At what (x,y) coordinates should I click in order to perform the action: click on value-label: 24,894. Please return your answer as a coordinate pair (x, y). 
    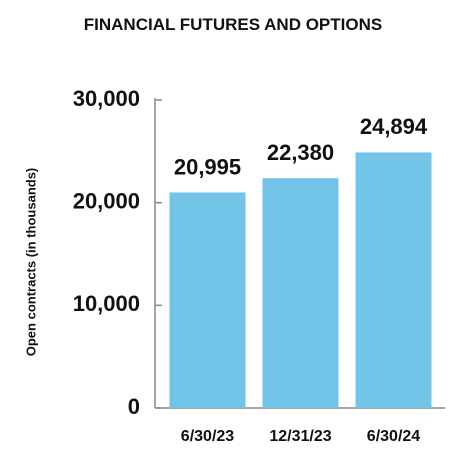
    Looking at the image, I should click on (394, 126).